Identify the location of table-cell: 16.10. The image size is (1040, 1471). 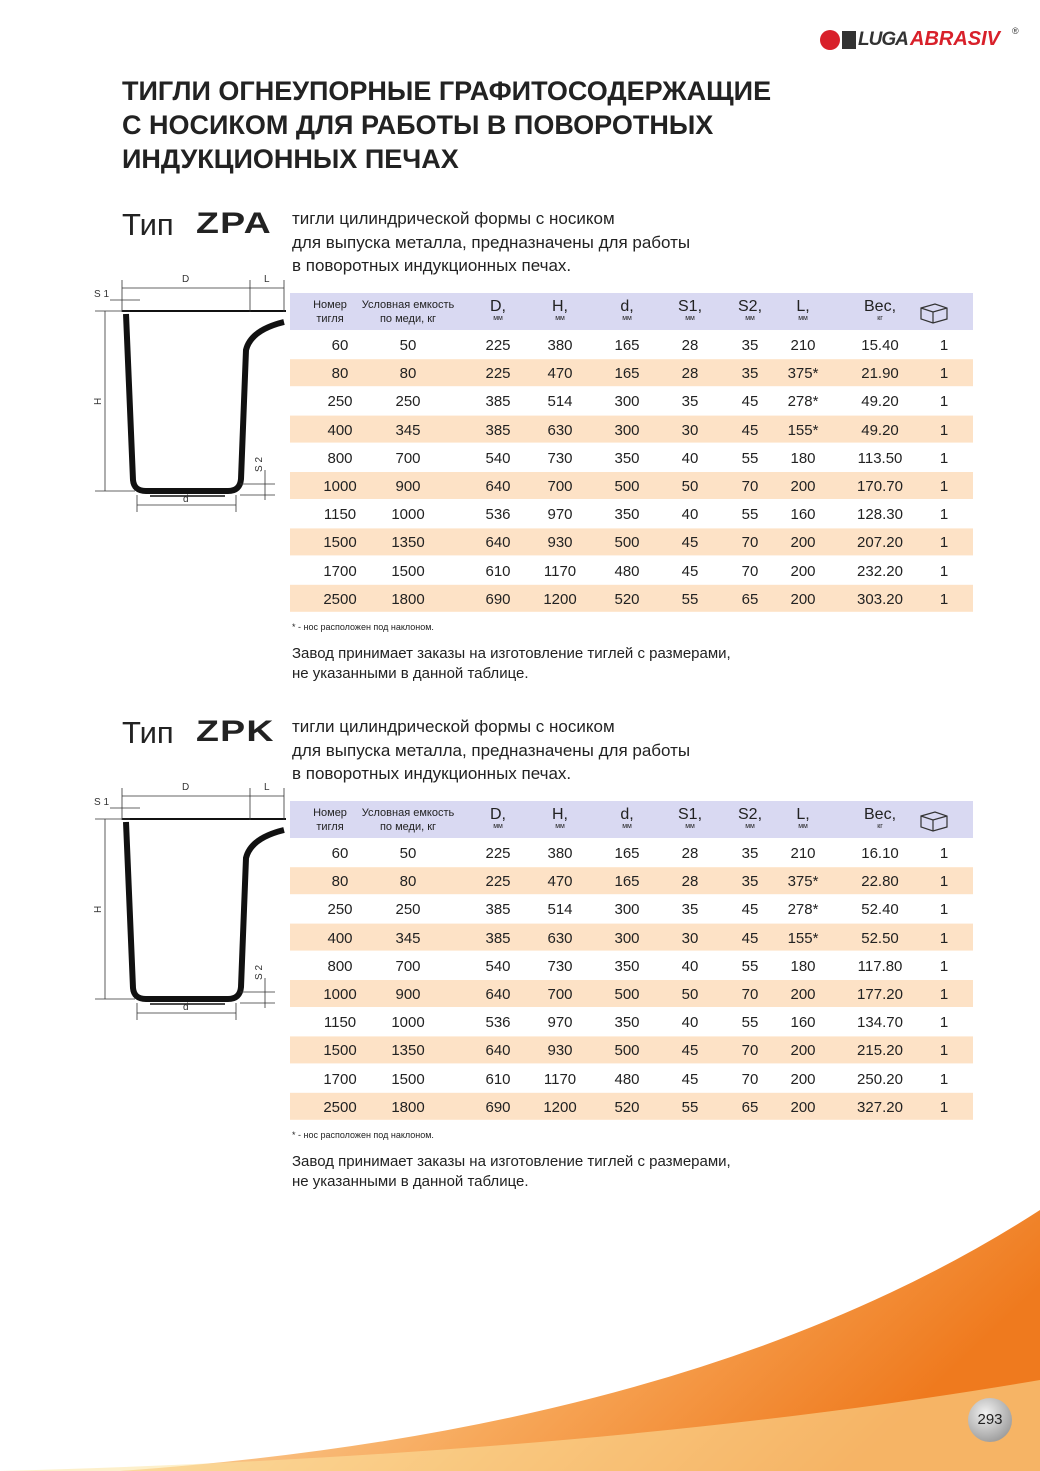
(880, 853).